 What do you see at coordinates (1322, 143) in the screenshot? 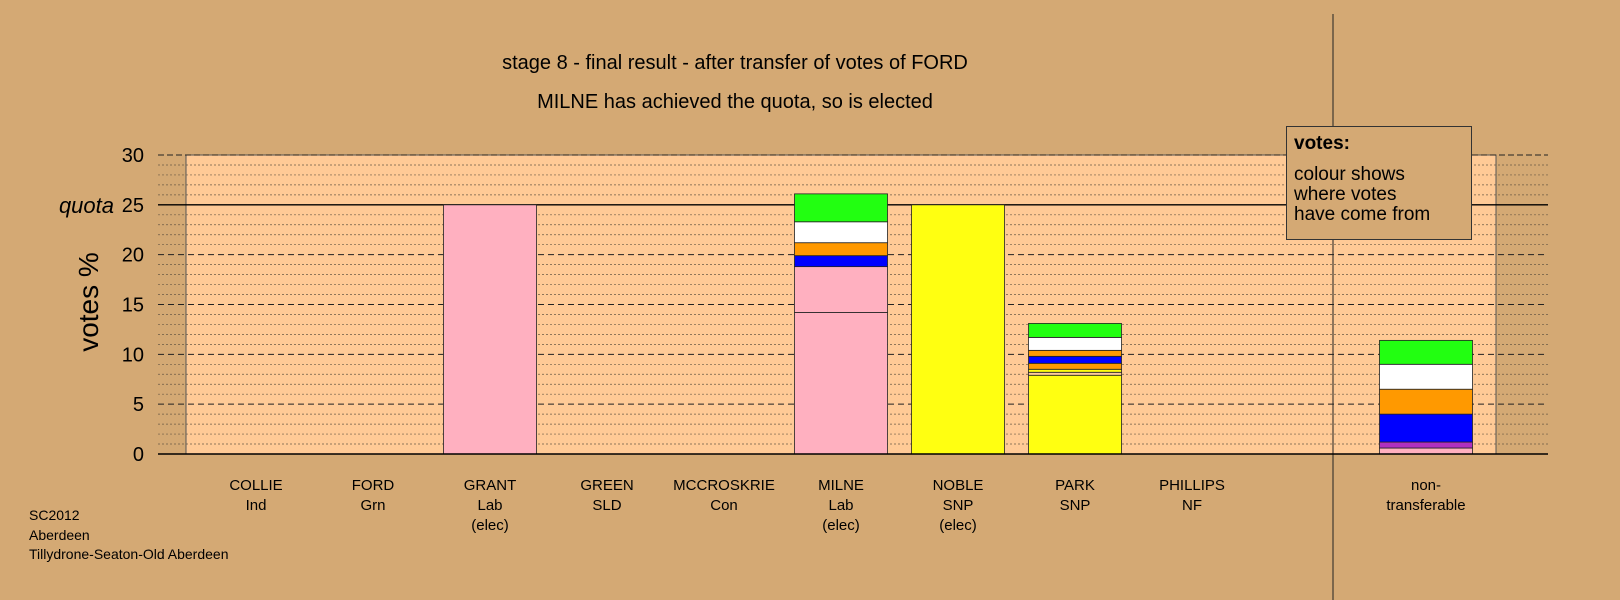
I see `legend-title: votes:` at bounding box center [1322, 143].